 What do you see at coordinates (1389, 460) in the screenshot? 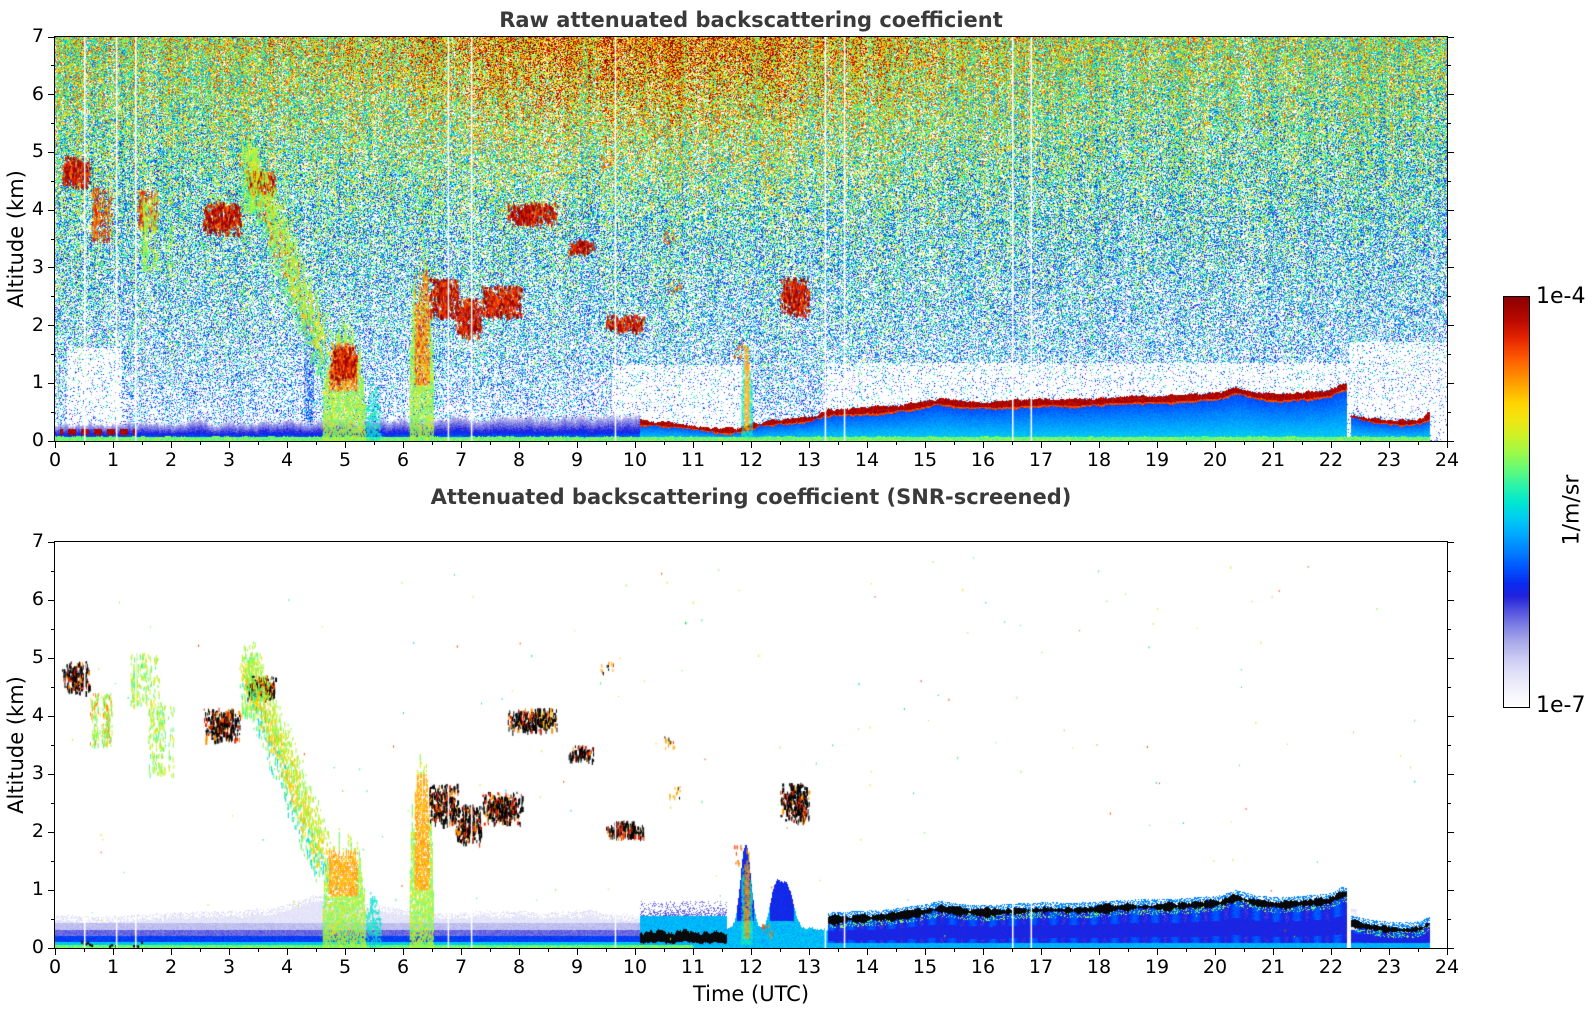
I see `x-tick-label: 23` at bounding box center [1389, 460].